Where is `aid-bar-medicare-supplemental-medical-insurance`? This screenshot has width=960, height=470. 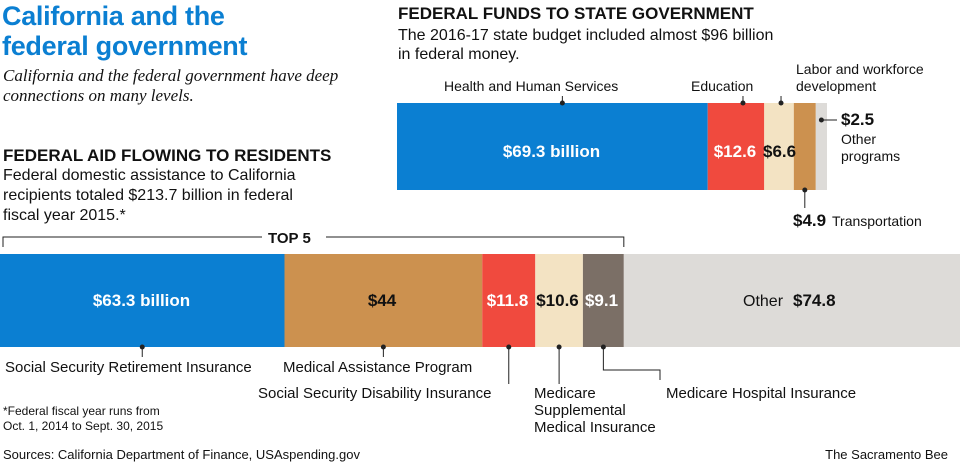
aid-bar-medicare-supplemental-medical-insurance is located at coordinates (559, 300).